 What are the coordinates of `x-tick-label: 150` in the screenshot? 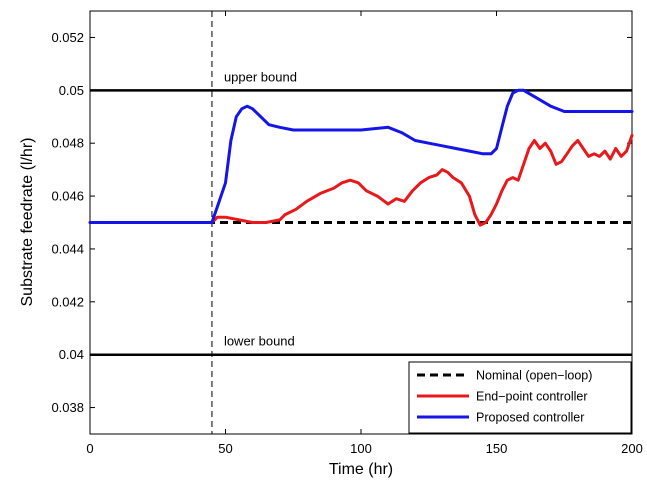 It's located at (497, 448).